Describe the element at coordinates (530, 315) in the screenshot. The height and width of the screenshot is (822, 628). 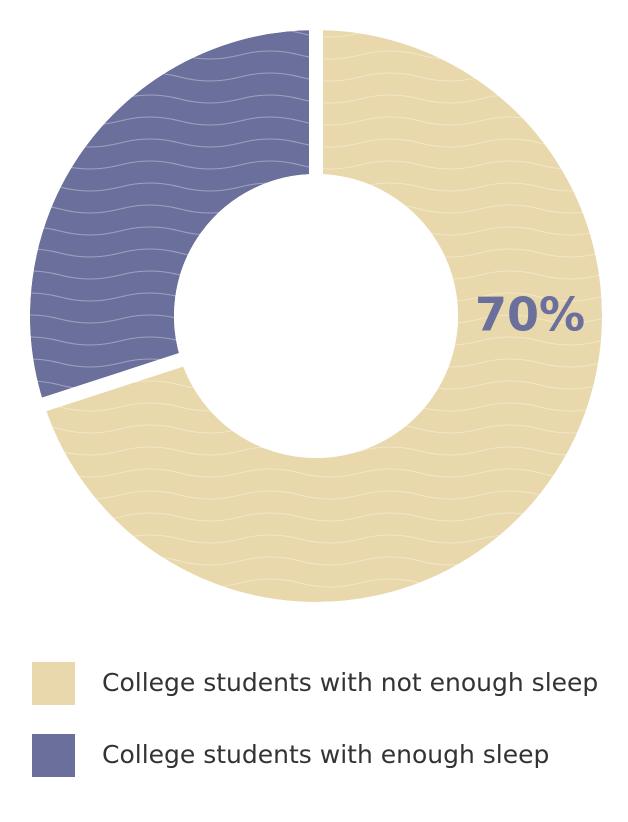
I see `data-label: 70%` at that location.